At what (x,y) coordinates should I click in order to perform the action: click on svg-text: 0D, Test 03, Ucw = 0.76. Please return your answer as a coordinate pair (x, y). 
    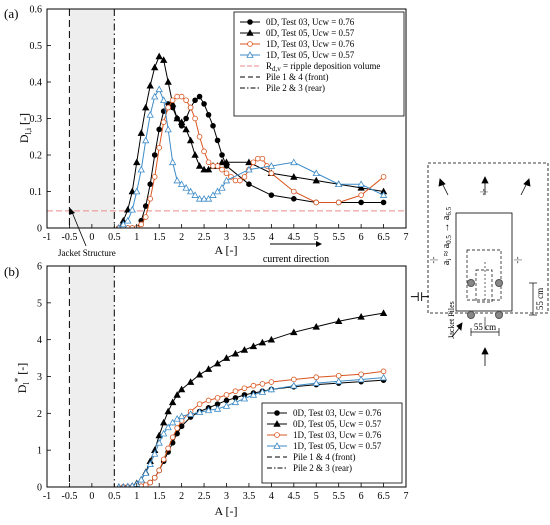
    Looking at the image, I should click on (310, 22).